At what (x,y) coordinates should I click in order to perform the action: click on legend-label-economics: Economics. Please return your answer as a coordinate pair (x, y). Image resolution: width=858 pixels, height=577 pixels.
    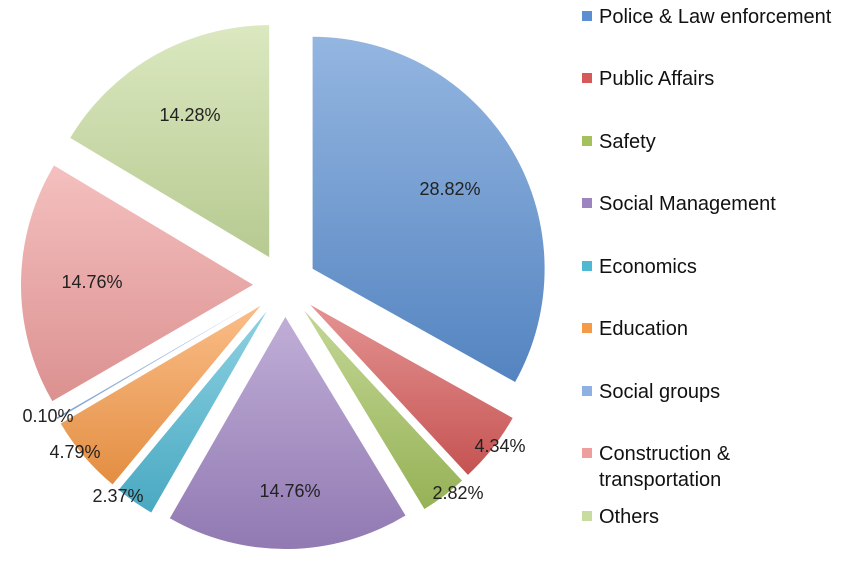
    Looking at the image, I should click on (648, 267).